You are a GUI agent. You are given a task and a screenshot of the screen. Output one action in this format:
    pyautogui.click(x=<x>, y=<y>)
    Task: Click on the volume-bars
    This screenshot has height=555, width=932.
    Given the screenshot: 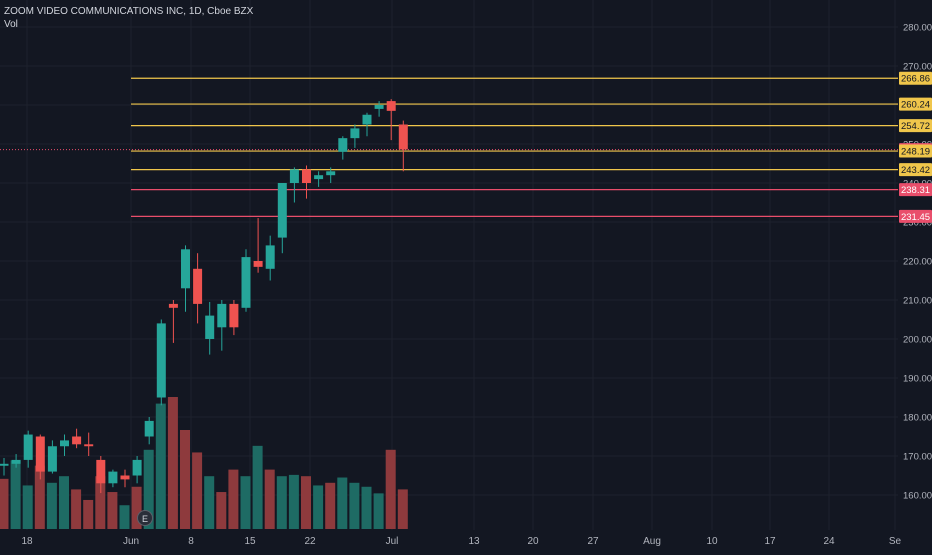 What is the action you would take?
    pyautogui.click(x=204, y=463)
    